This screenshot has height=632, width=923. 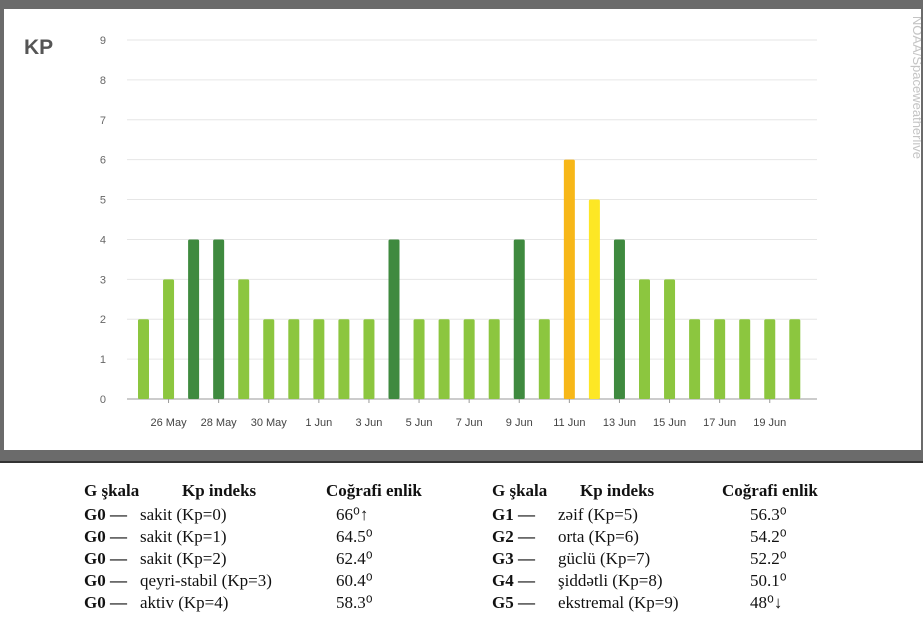 What do you see at coordinates (610, 580) in the screenshot?
I see `legend-kp-desc: şiddətli (Kp=8)` at bounding box center [610, 580].